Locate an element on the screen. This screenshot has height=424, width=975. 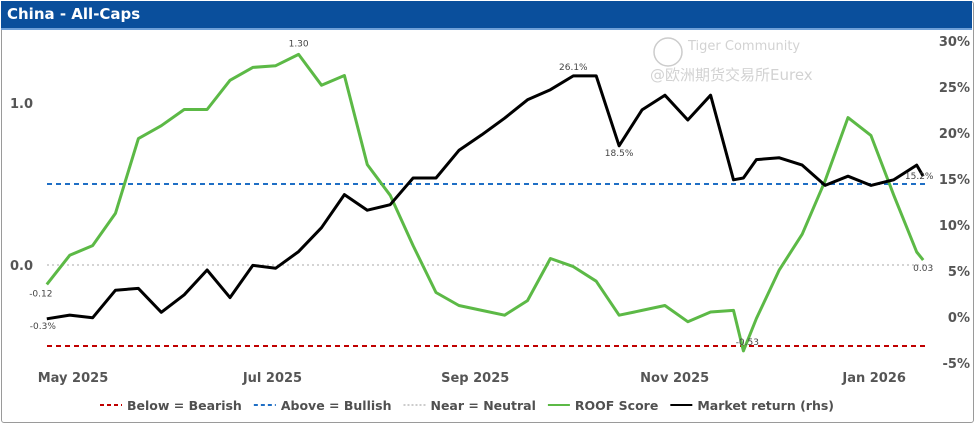
x-tick-label: Nov 2025 is located at coordinates (674, 378).